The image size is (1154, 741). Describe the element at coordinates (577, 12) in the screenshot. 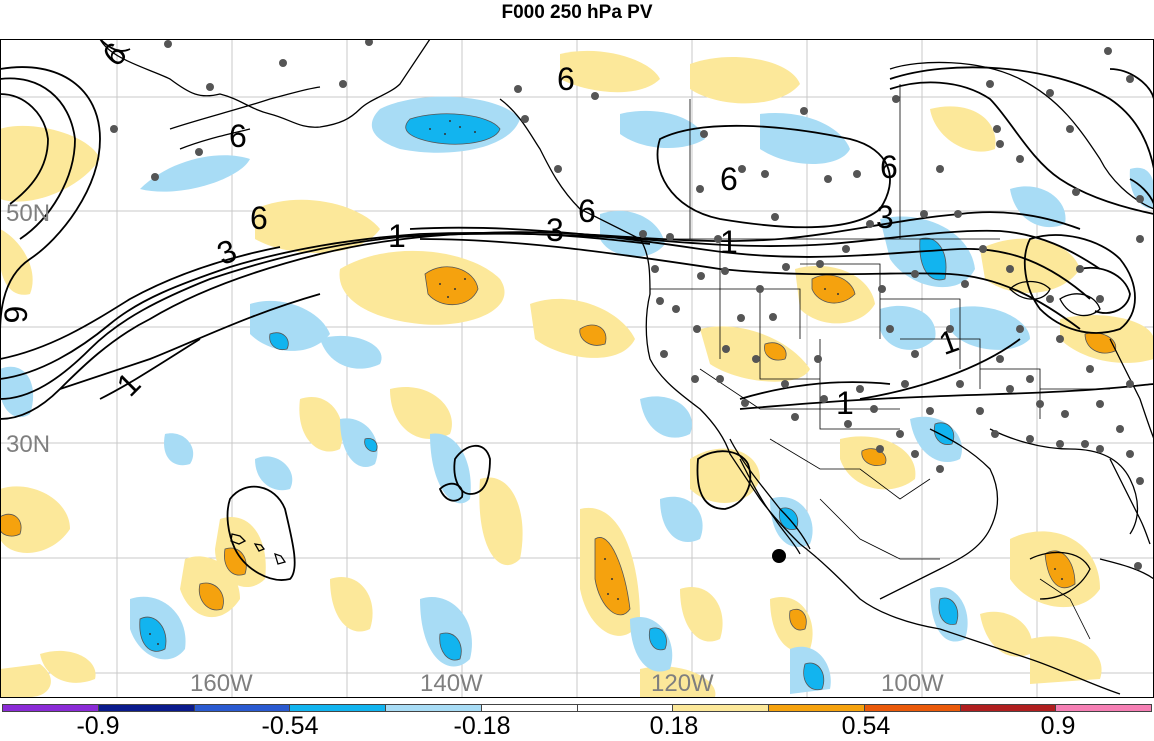

I see `map-title: F000 250 hPa PV` at that location.